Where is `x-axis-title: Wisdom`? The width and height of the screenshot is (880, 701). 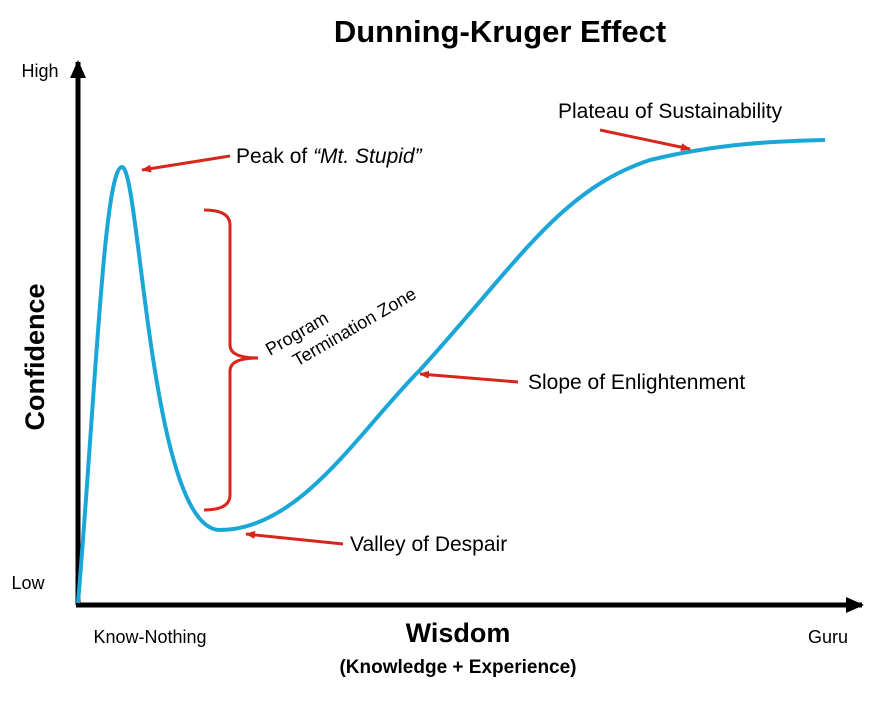 x-axis-title: Wisdom is located at coordinates (458, 633).